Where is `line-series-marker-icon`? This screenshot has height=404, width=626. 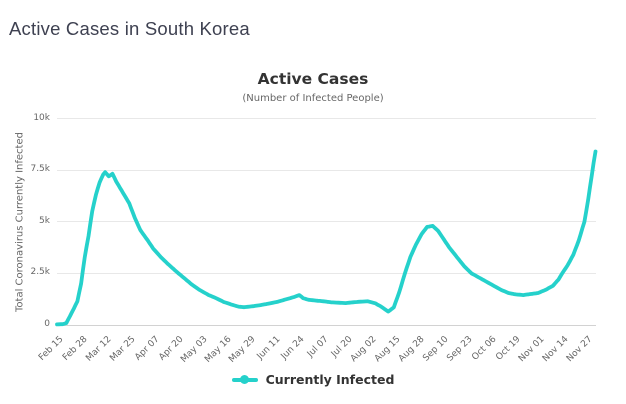
line-series-marker-icon is located at coordinates (244, 380).